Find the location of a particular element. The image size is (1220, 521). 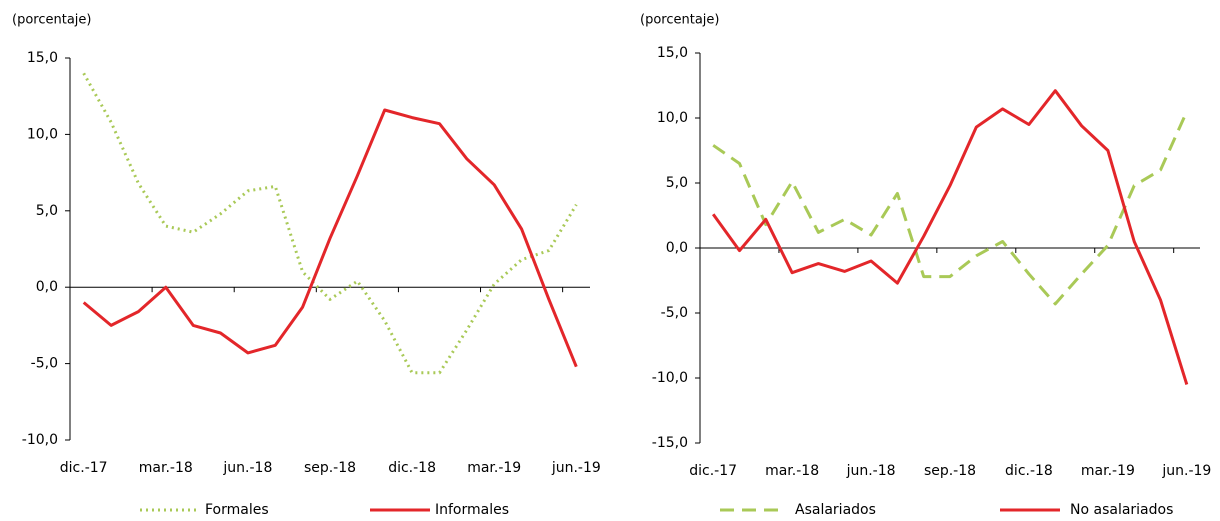

legend-label: Informales is located at coordinates (472, 510).